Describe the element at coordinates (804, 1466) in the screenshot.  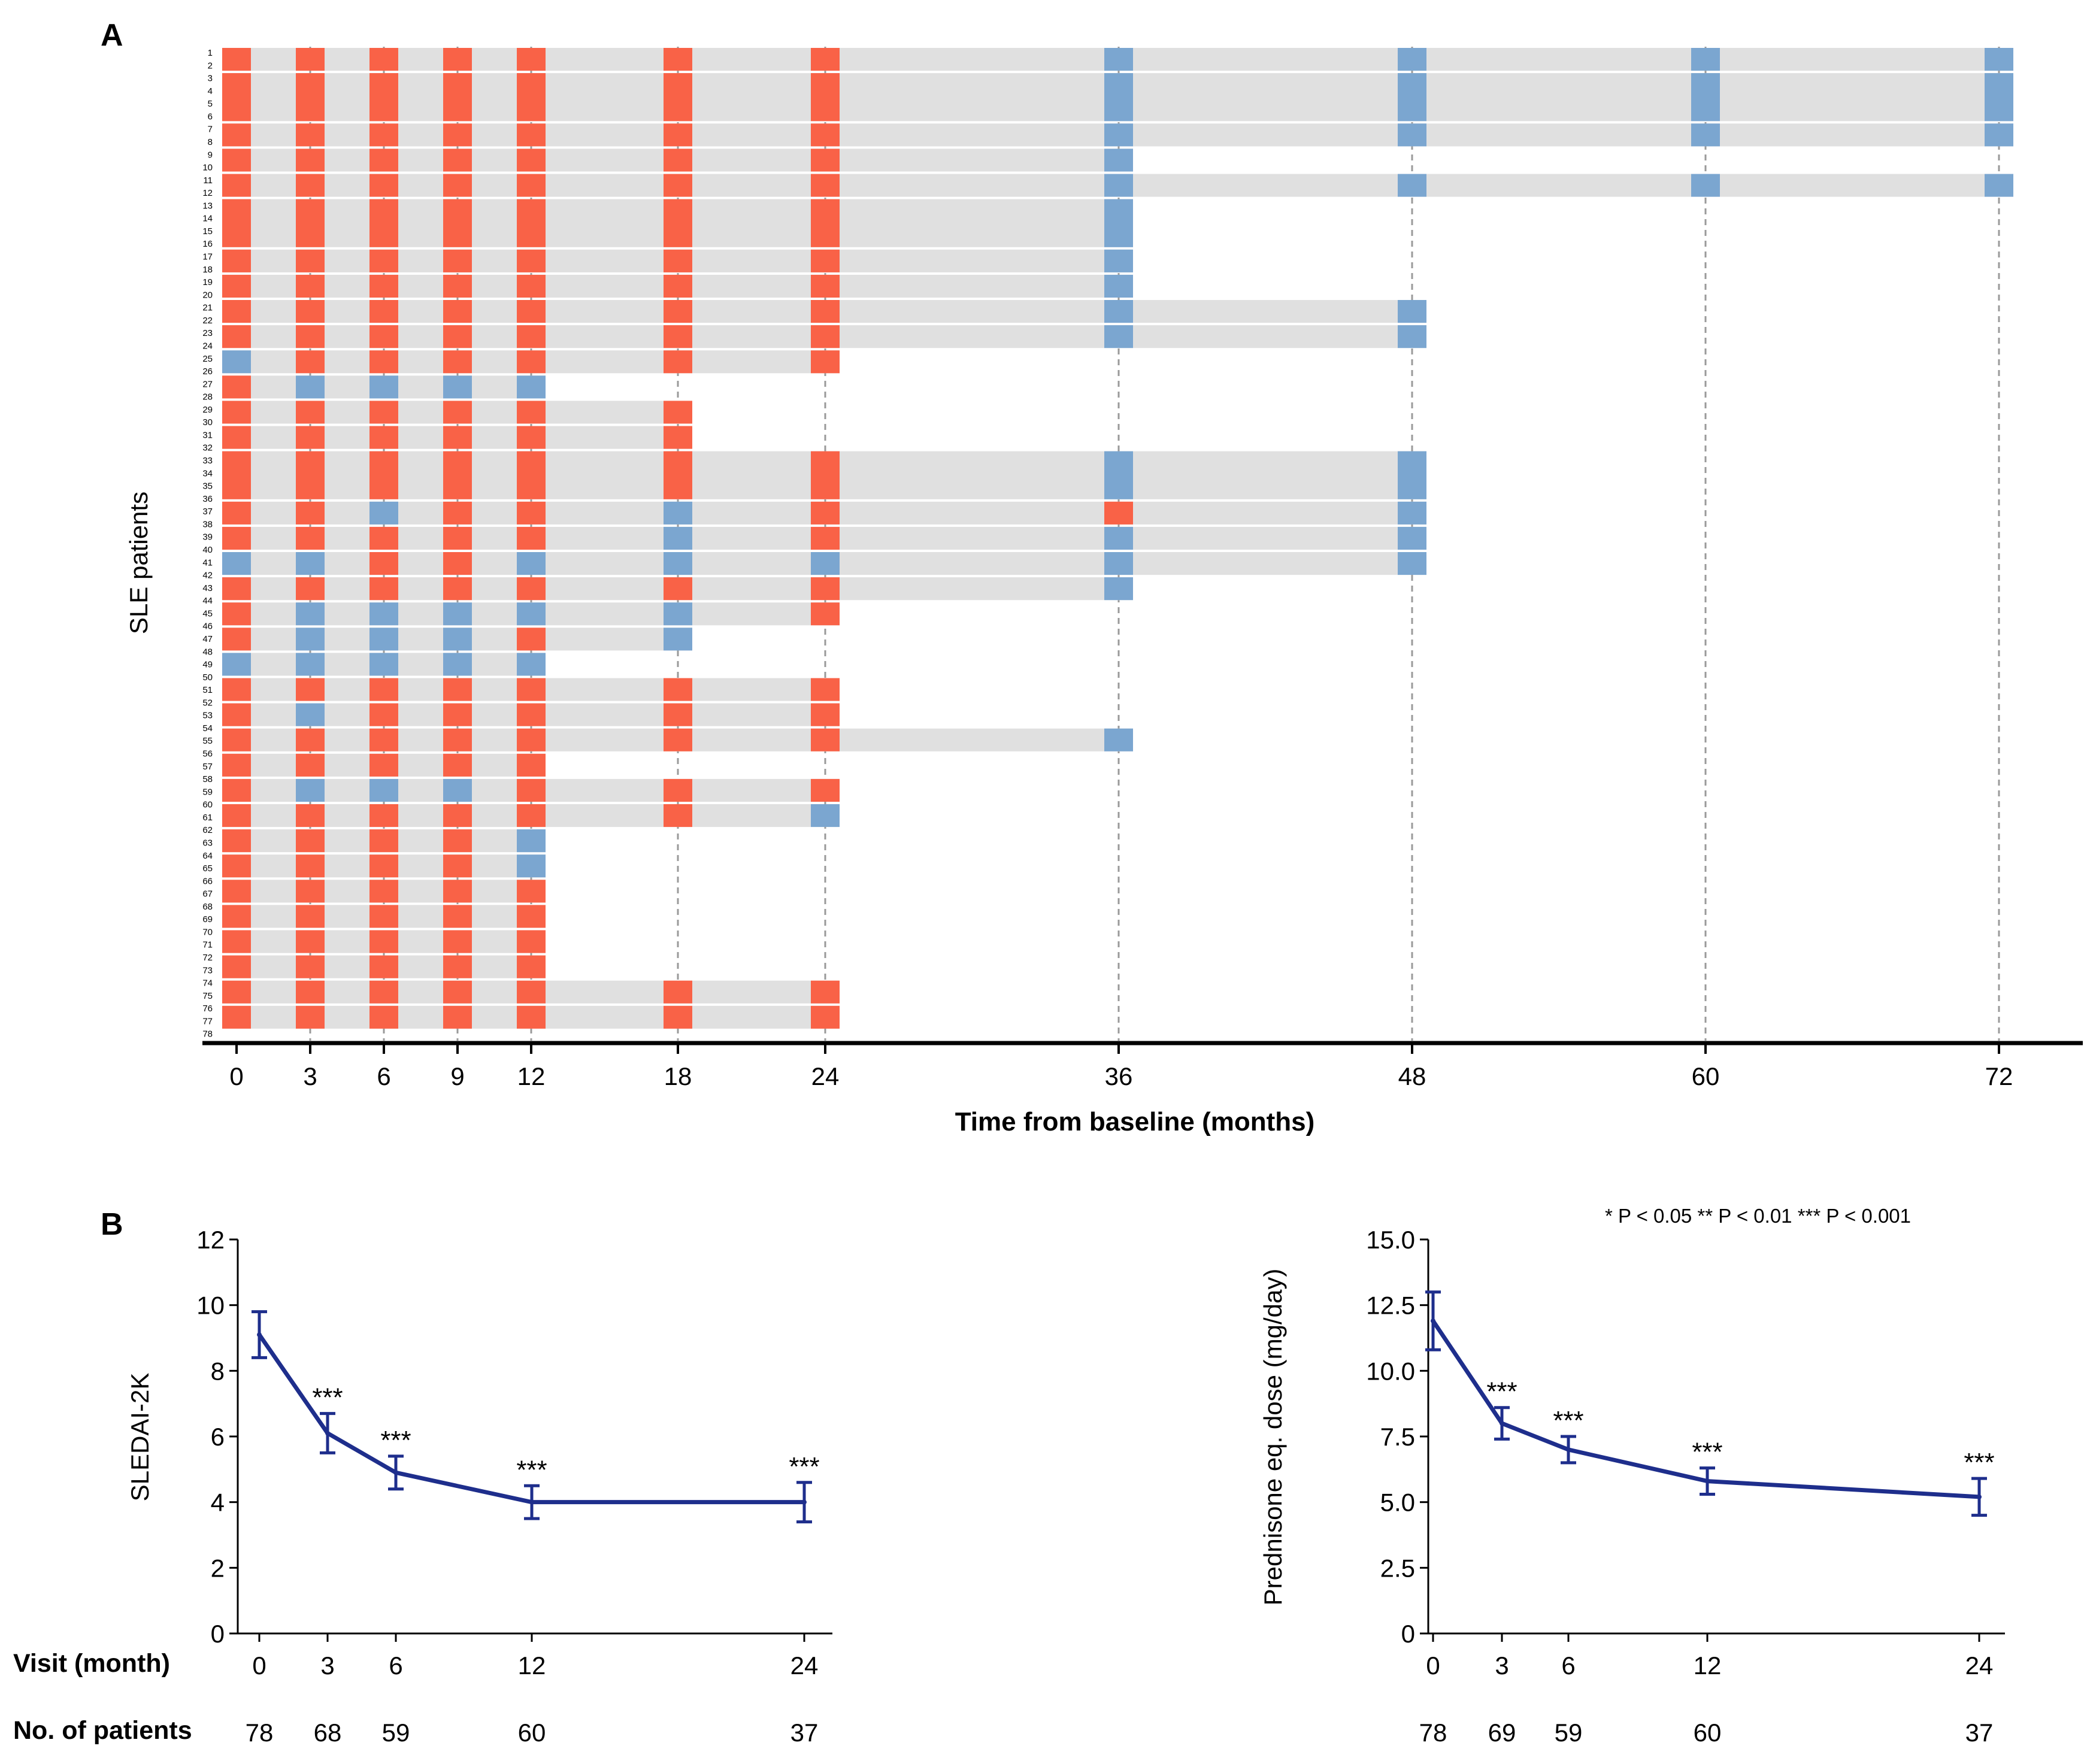
I see `significance-annotation: ***` at that location.